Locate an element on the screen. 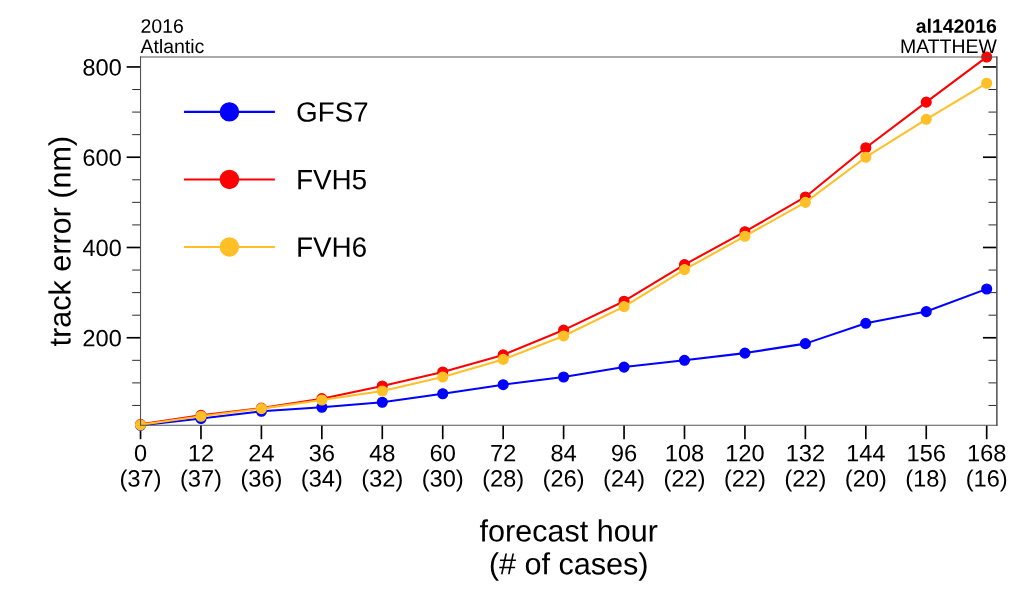 This screenshot has height=594, width=1011. legend-label: FVH5 is located at coordinates (332, 180).